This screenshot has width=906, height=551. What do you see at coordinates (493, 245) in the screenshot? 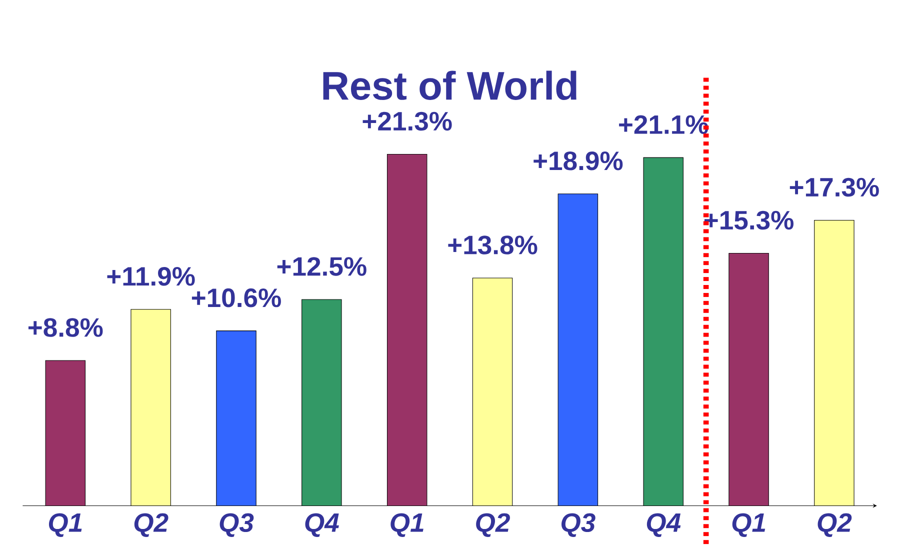
I see `data-label: +13.8%` at bounding box center [493, 245].